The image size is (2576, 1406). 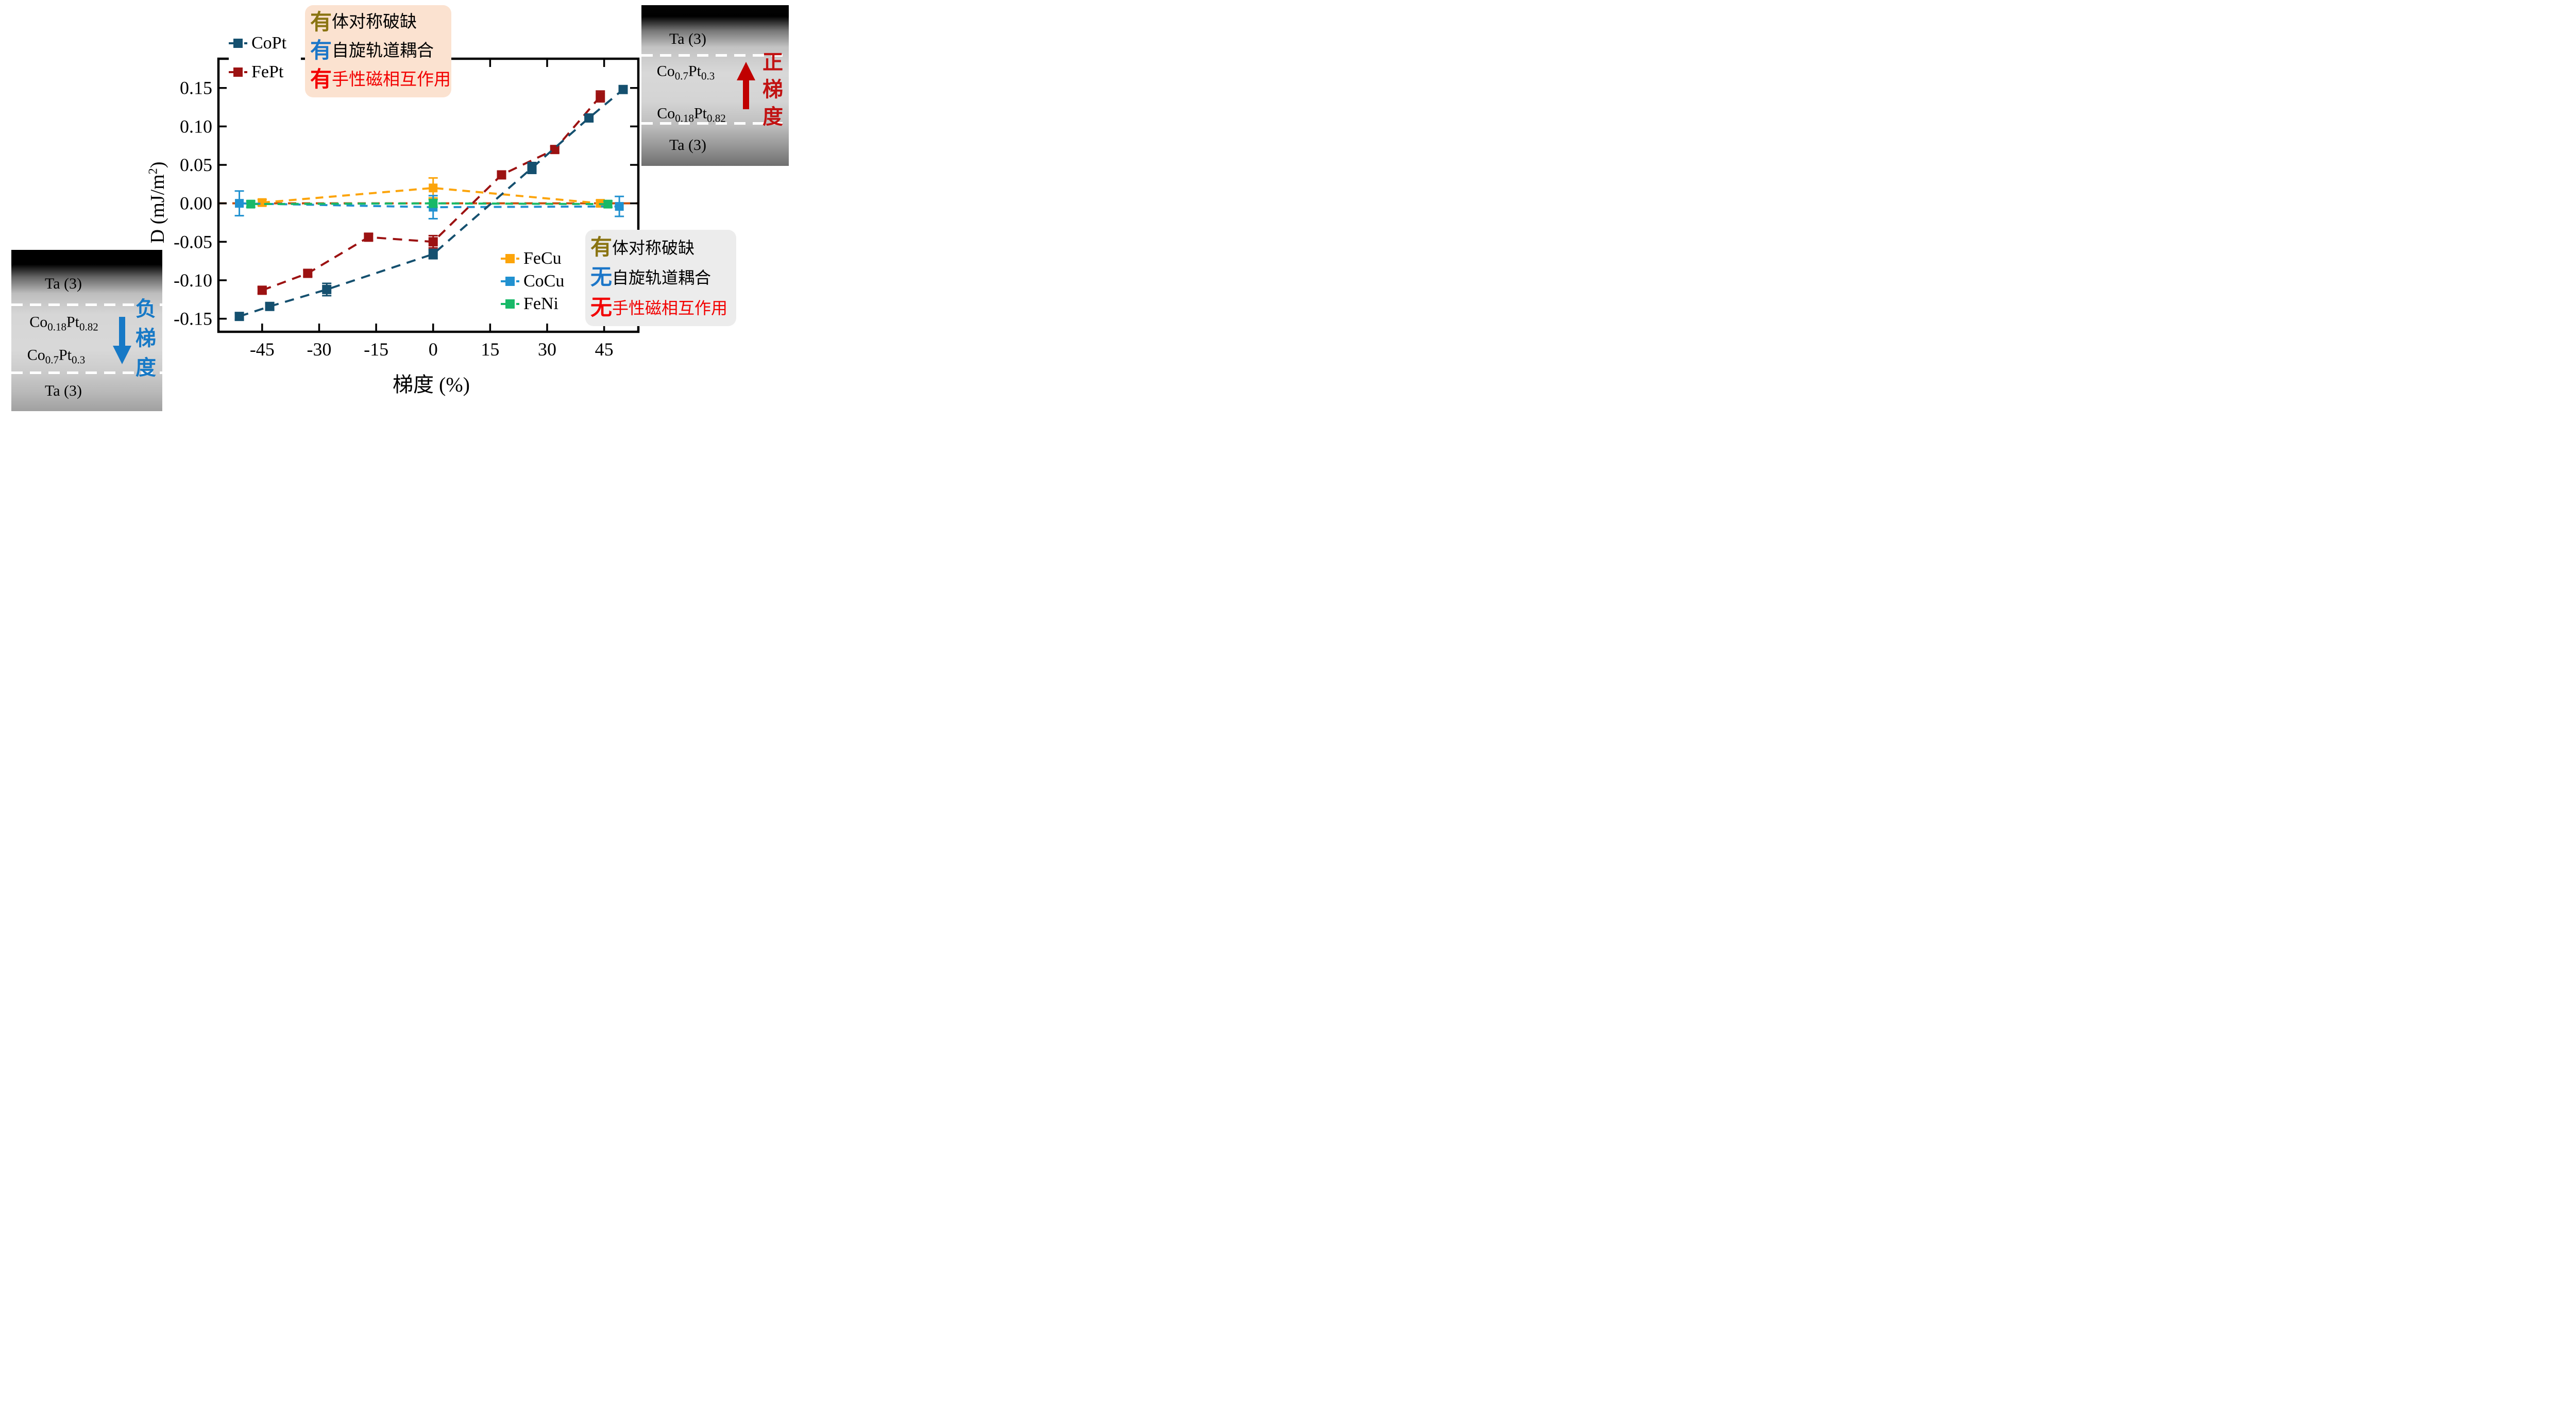 What do you see at coordinates (547, 349) in the screenshot?
I see `x-tick-label: 30` at bounding box center [547, 349].